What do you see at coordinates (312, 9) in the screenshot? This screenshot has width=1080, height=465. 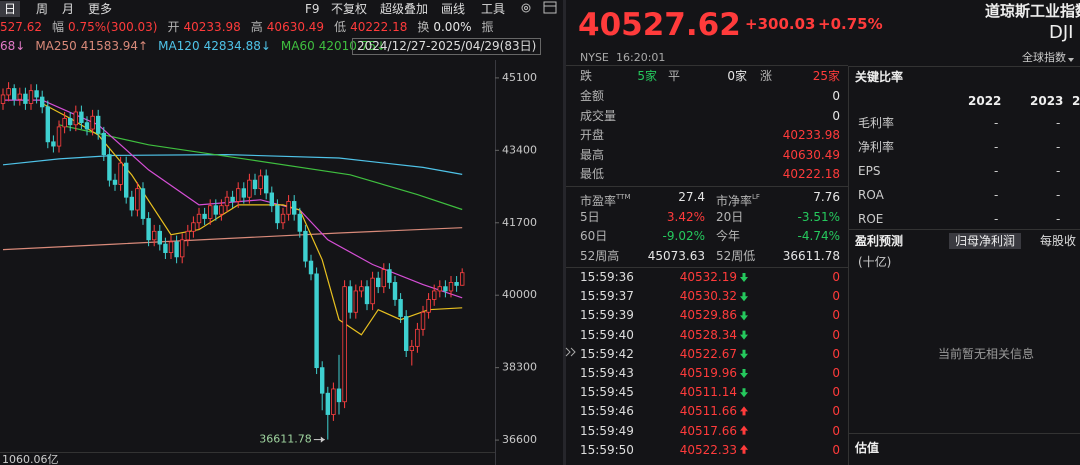 I see `tool-button: F9` at bounding box center [312, 9].